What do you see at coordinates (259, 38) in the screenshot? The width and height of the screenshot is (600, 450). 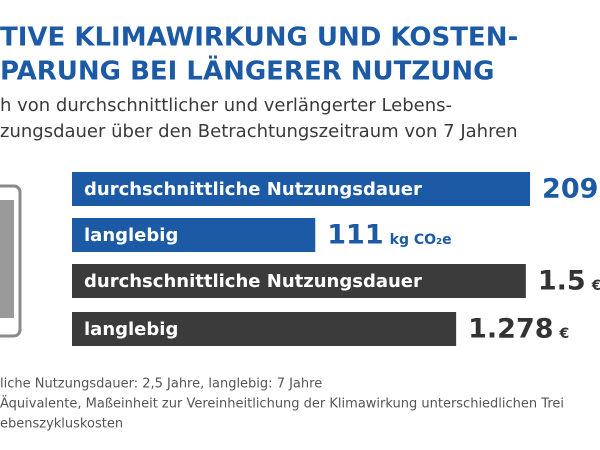 I see `title-line: TIVE KLIMAWIRKUNG UND KOSTEN-` at bounding box center [259, 38].